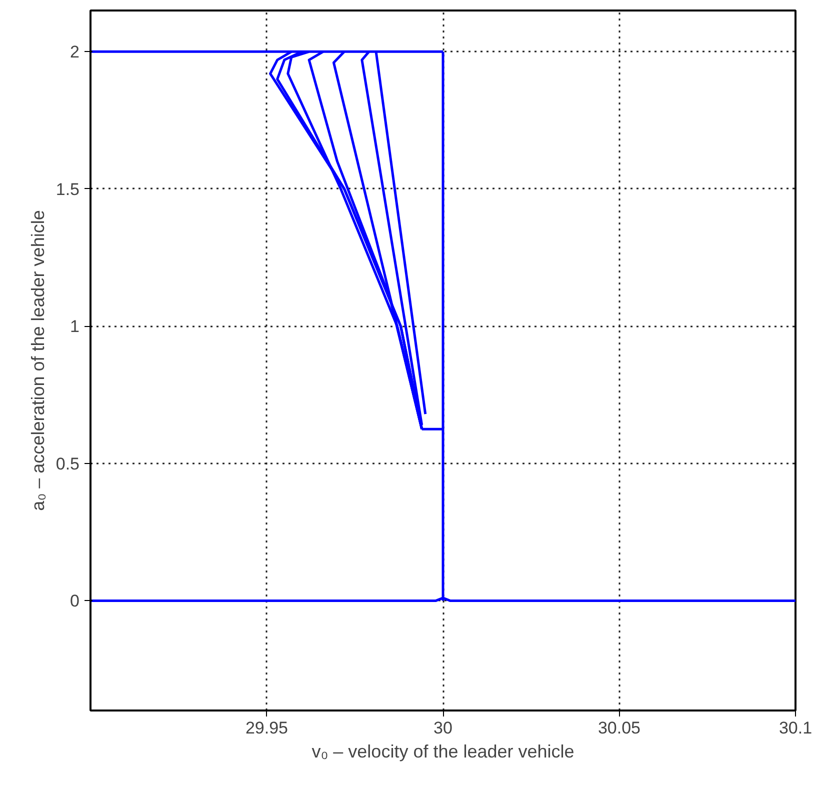 The image size is (825, 785). I want to click on y-tick-label: 1, so click(75, 326).